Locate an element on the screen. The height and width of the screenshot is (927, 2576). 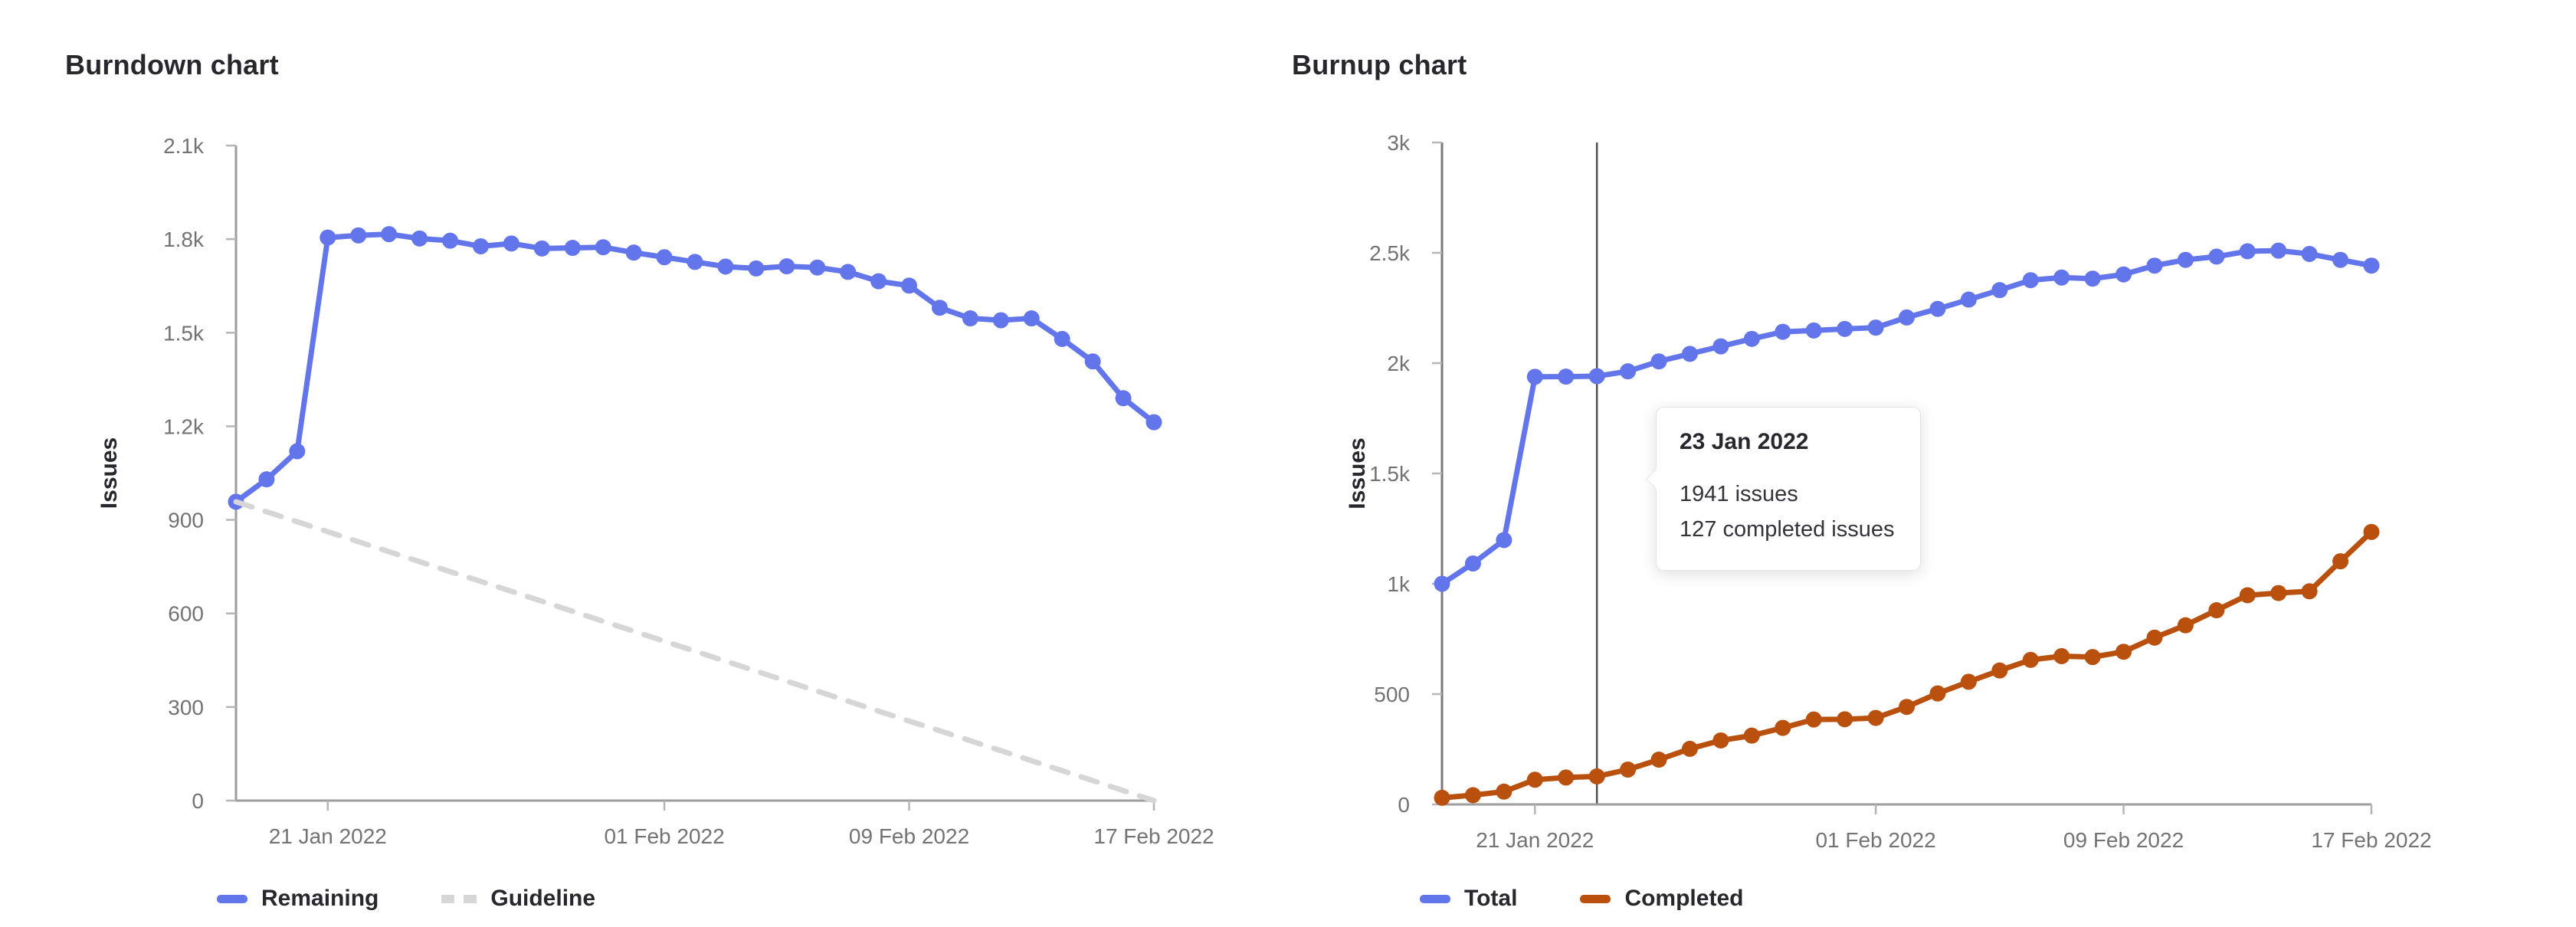
legend-item-completed: Completed is located at coordinates (1662, 899).